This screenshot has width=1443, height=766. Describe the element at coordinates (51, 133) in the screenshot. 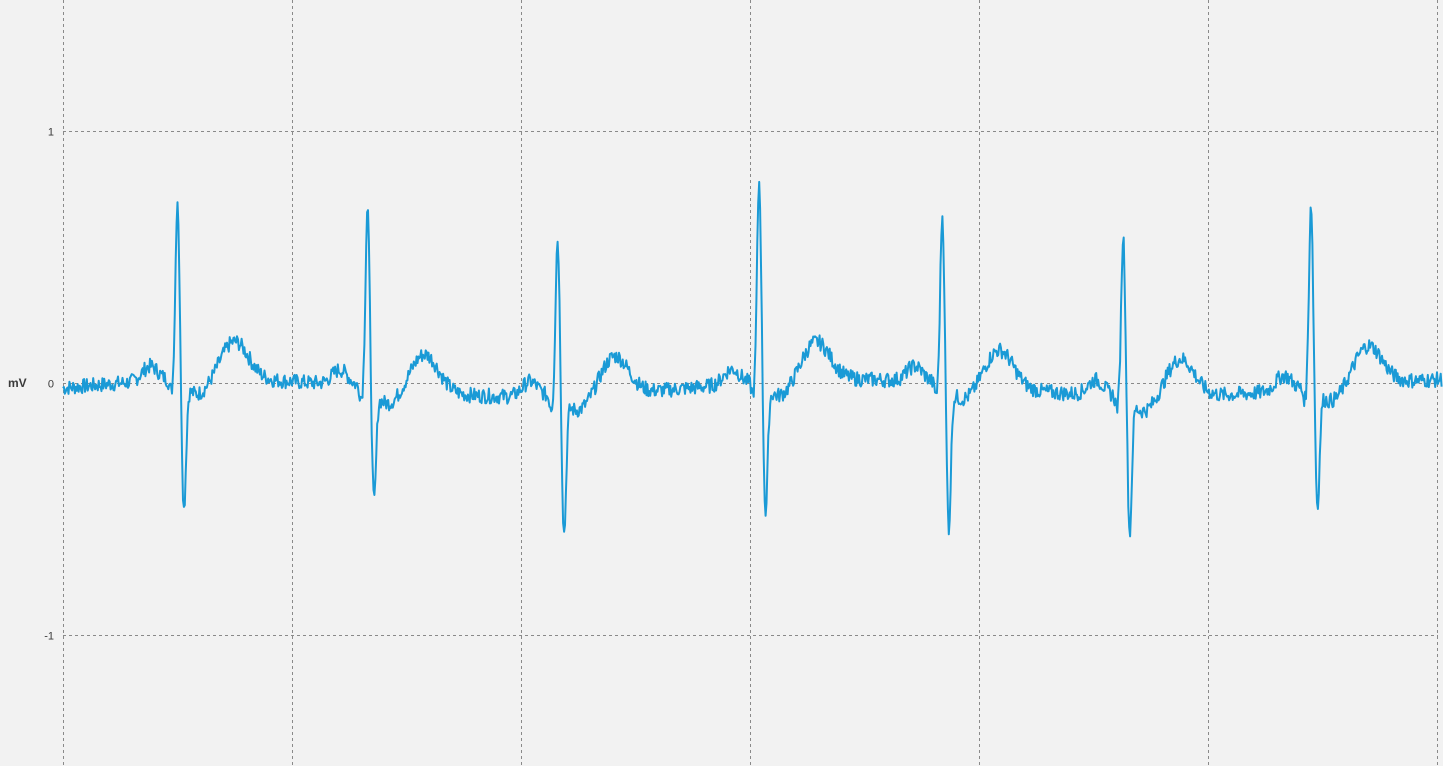

I see `y-tick-label: 1` at that location.